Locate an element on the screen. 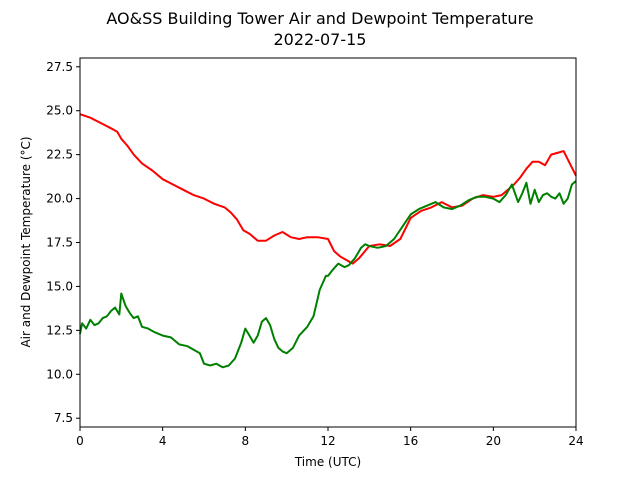 The height and width of the screenshot is (480, 640). y-tick-label: 7.5 is located at coordinates (63, 418).